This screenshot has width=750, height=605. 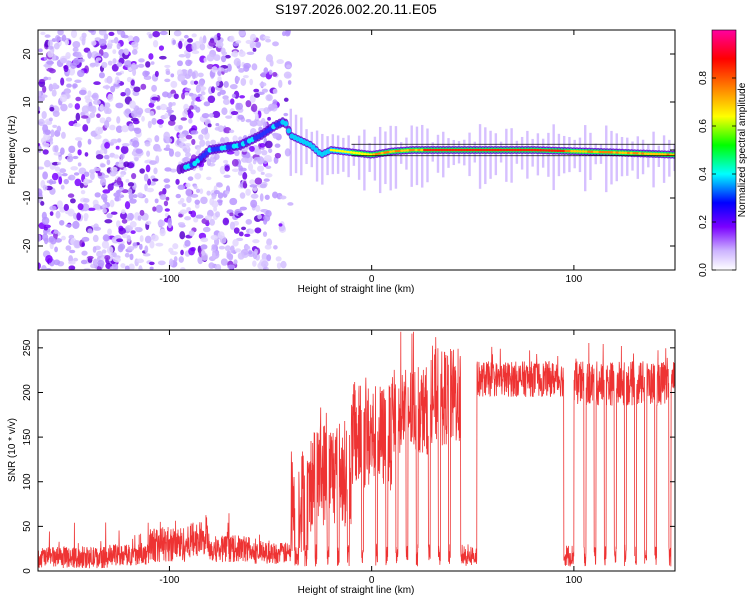 I want to click on colorbar-gradient, so click(x=724, y=150).